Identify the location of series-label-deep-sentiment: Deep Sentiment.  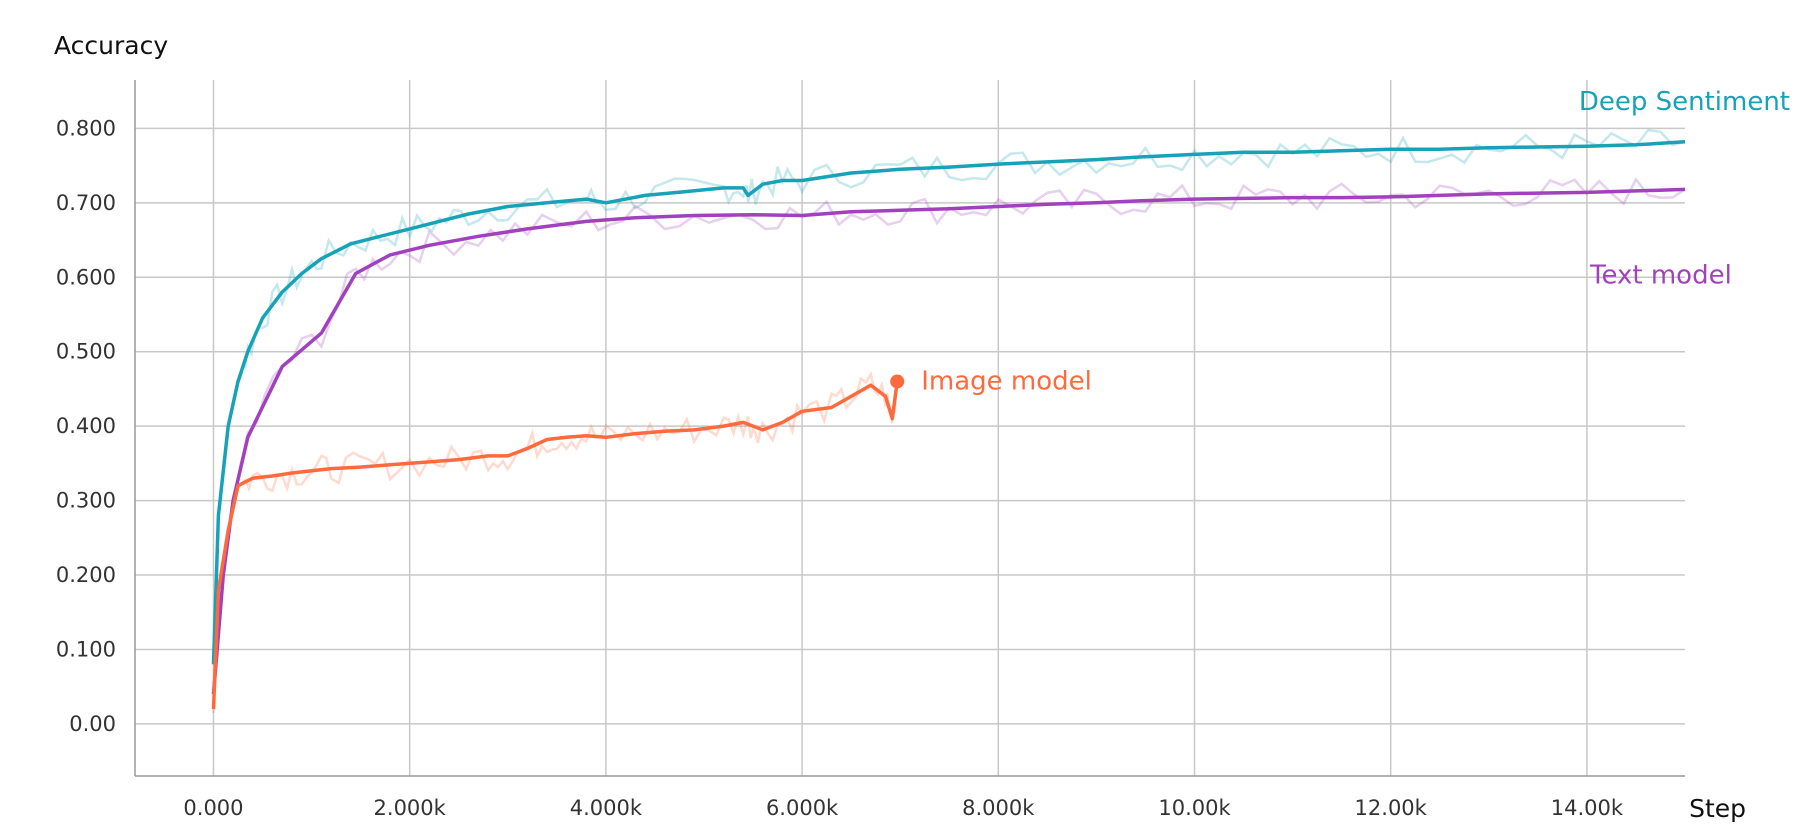
(1684, 102).